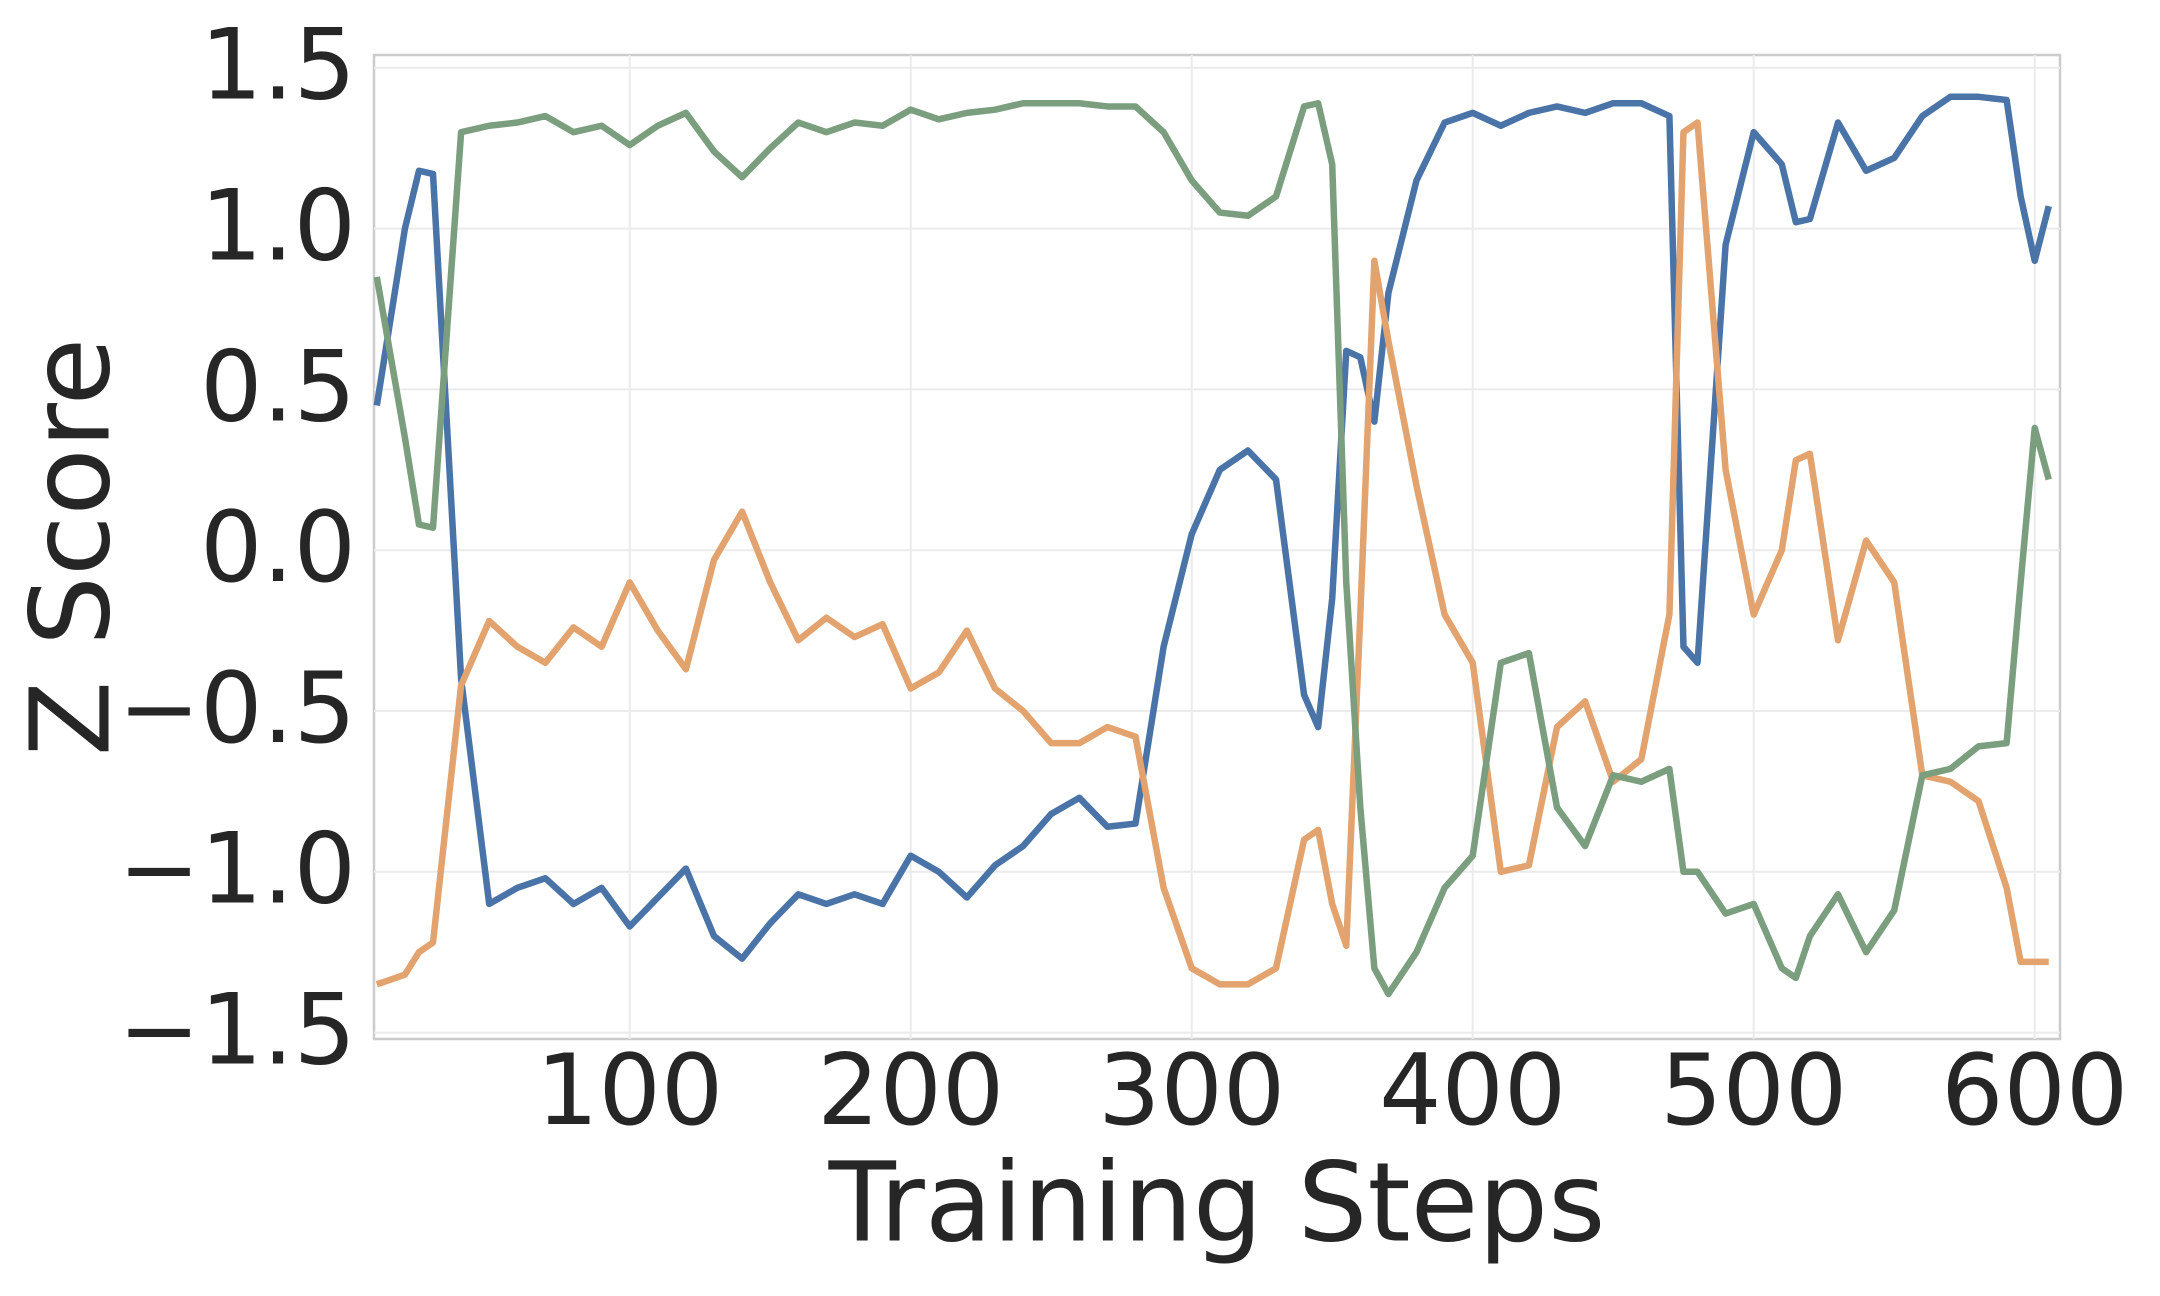 This screenshot has height=1296, width=2160. I want to click on x-tick-label: 100, so click(629, 1091).